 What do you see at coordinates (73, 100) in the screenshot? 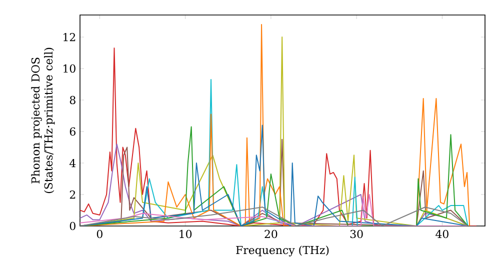
I see `y-tick-label: 8` at bounding box center [73, 100].